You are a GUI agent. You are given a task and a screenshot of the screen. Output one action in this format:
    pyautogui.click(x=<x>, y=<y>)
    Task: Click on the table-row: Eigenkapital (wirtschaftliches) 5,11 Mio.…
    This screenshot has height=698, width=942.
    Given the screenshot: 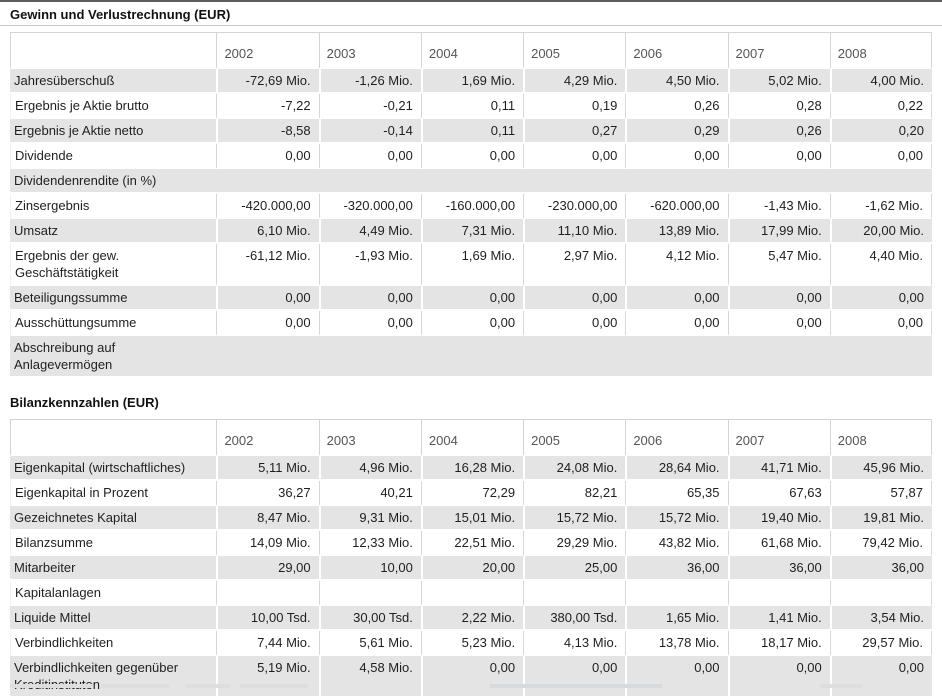 What is the action you would take?
    pyautogui.click(x=471, y=468)
    